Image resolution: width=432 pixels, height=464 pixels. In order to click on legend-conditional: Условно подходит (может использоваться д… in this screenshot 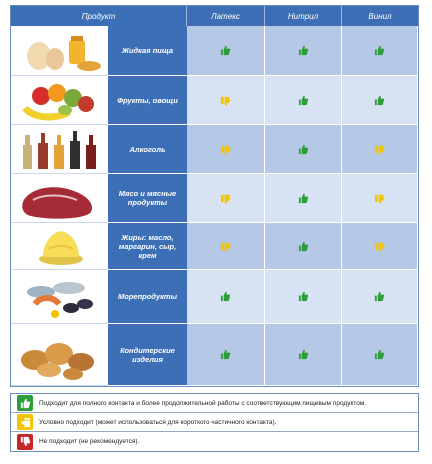, I will do `click(214, 422)`.